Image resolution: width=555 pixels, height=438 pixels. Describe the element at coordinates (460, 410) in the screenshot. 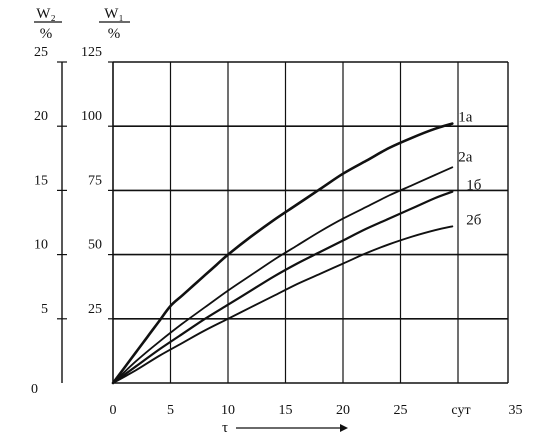

I see `x-unit-label: сут` at that location.